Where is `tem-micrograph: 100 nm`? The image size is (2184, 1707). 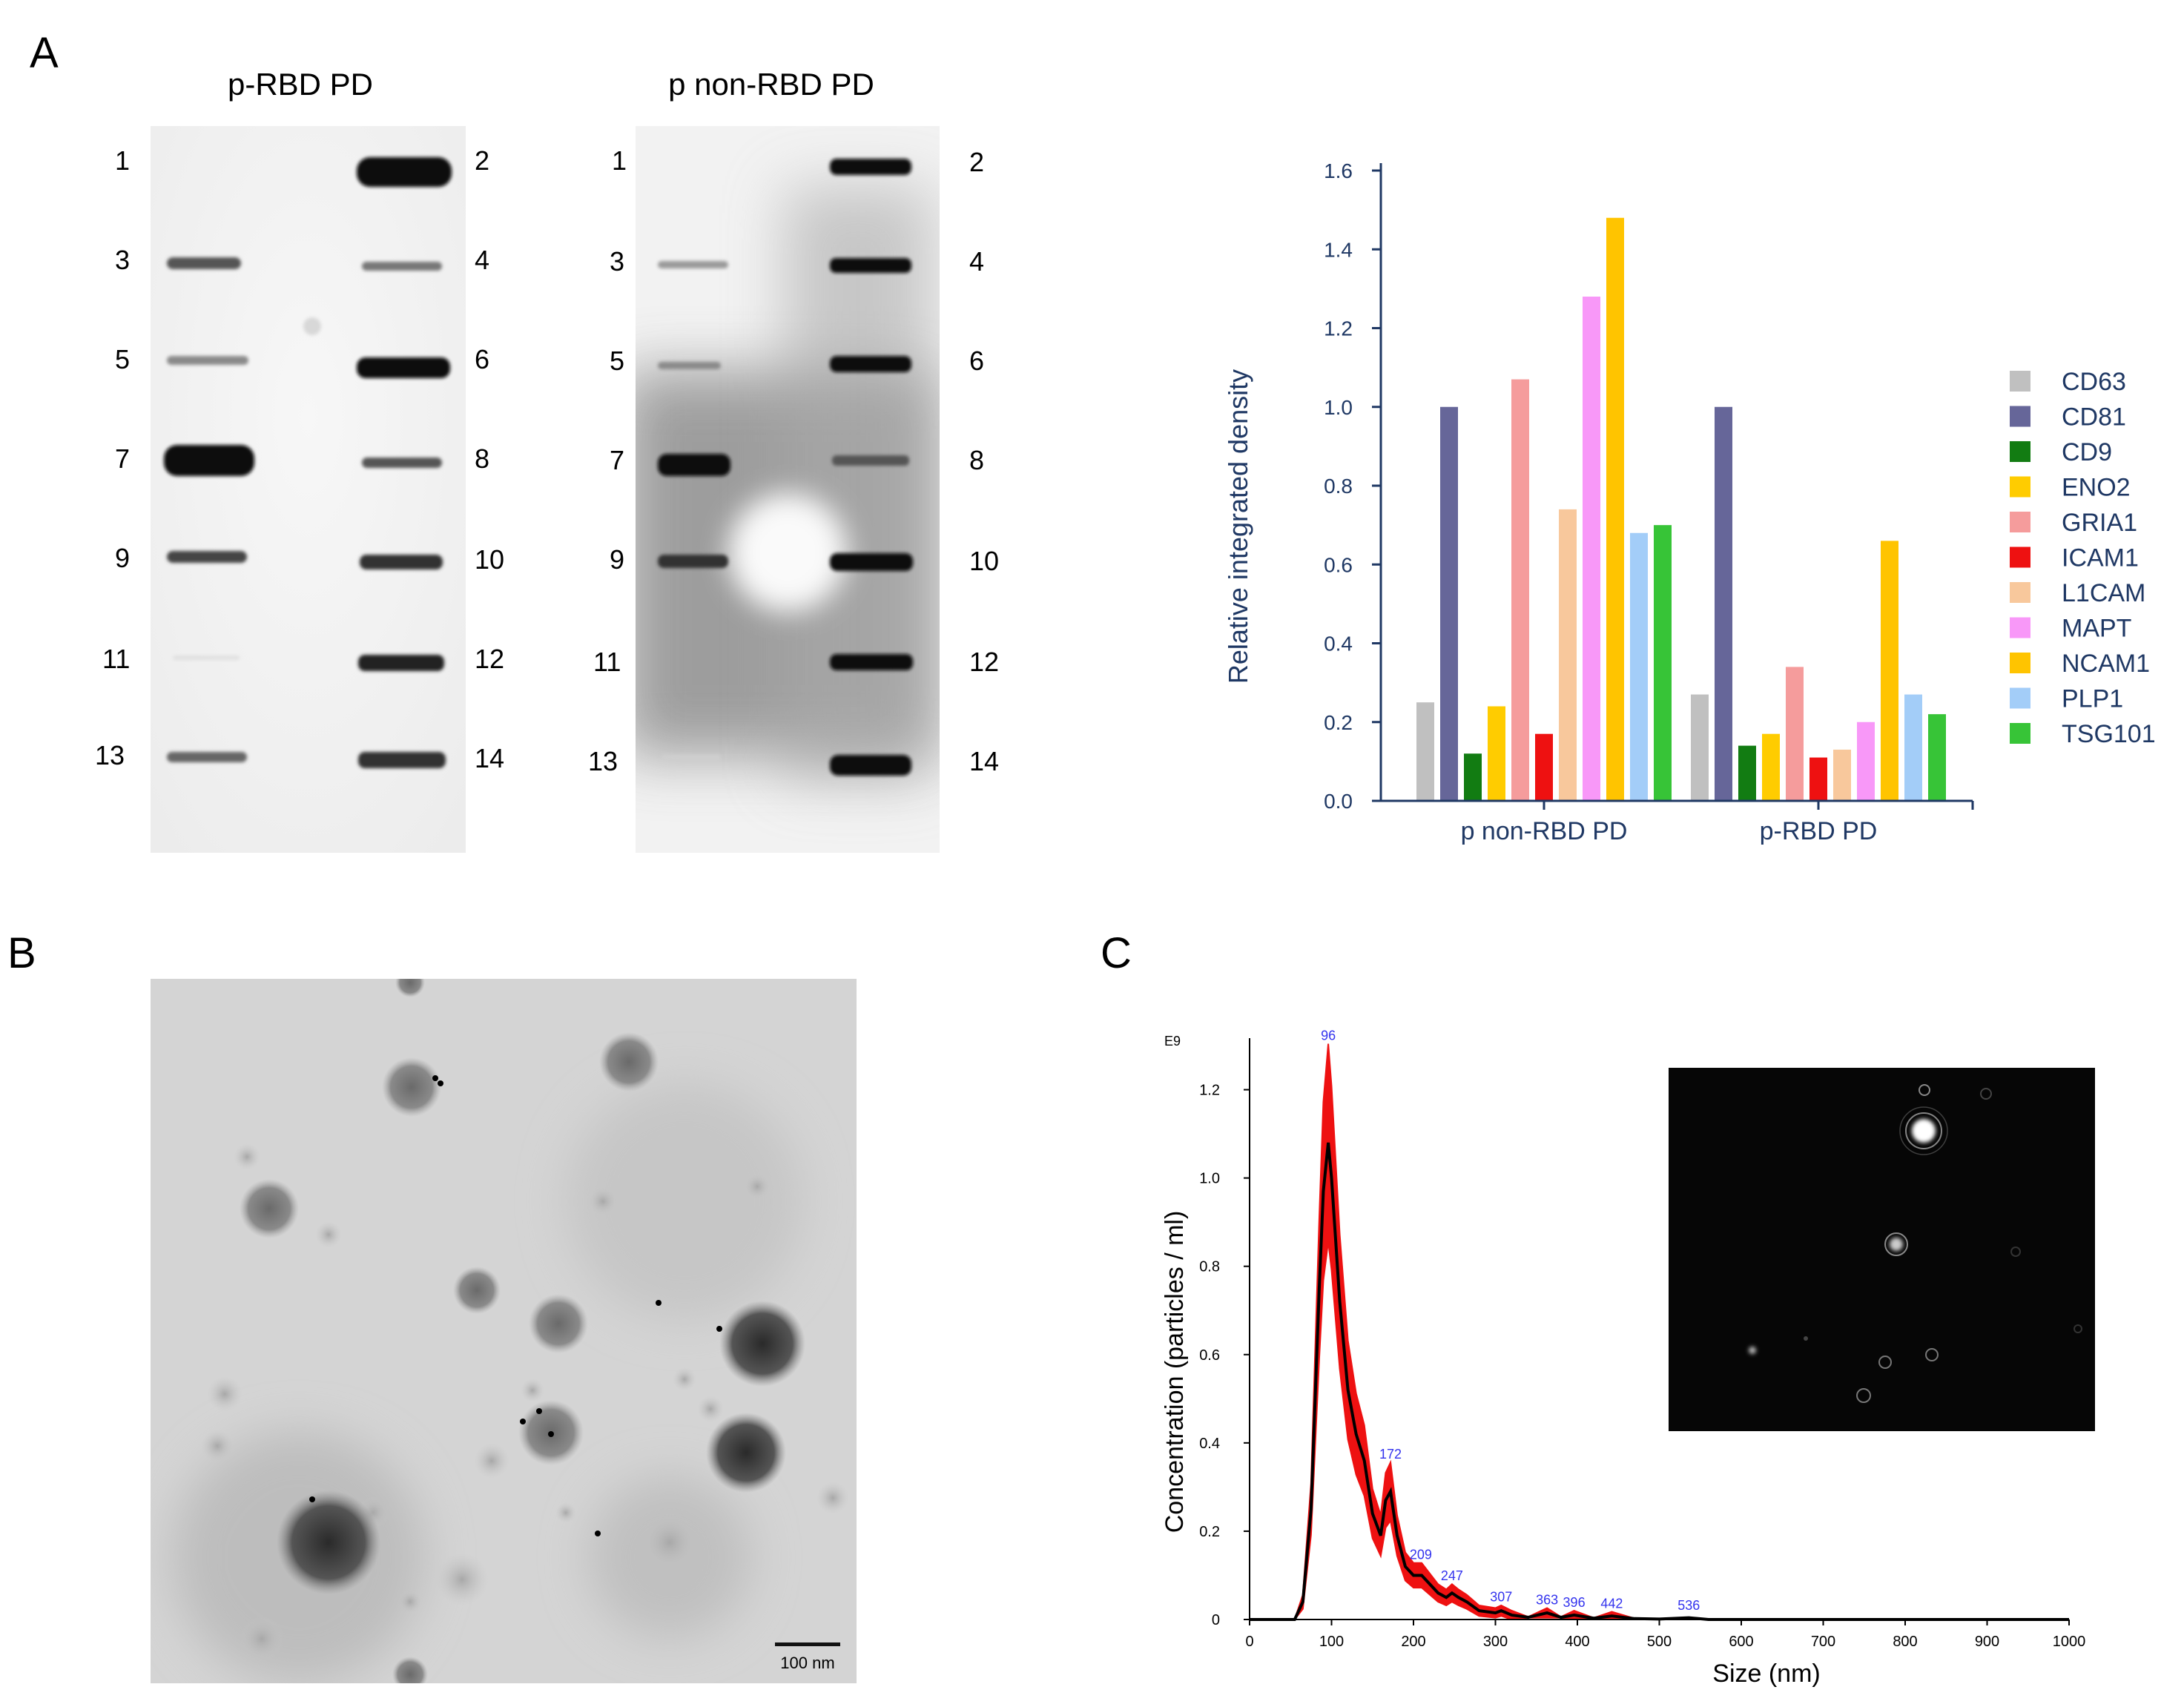
tem-micrograph: 100 nm is located at coordinates (504, 1331).